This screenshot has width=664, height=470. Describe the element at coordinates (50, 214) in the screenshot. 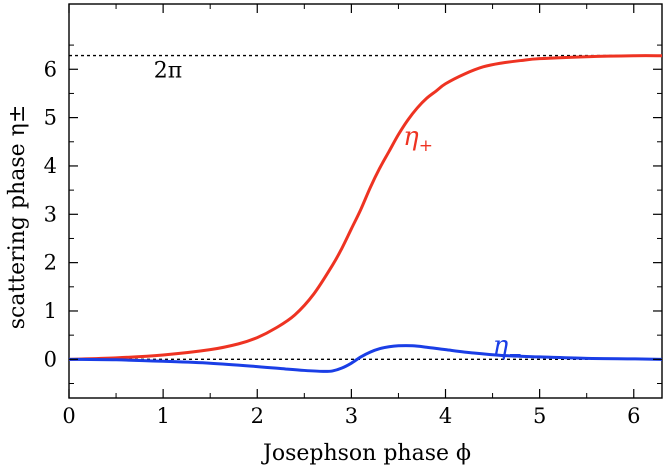

I see `y-tick-label-3: 3` at that location.